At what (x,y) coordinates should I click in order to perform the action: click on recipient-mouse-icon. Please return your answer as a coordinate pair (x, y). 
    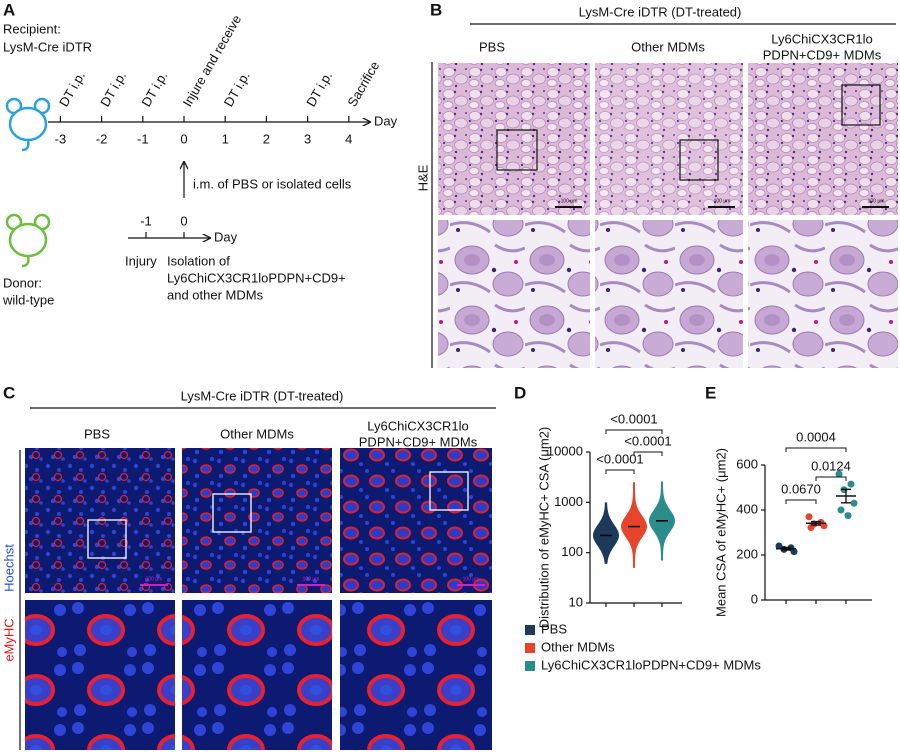
    Looking at the image, I should click on (28, 124).